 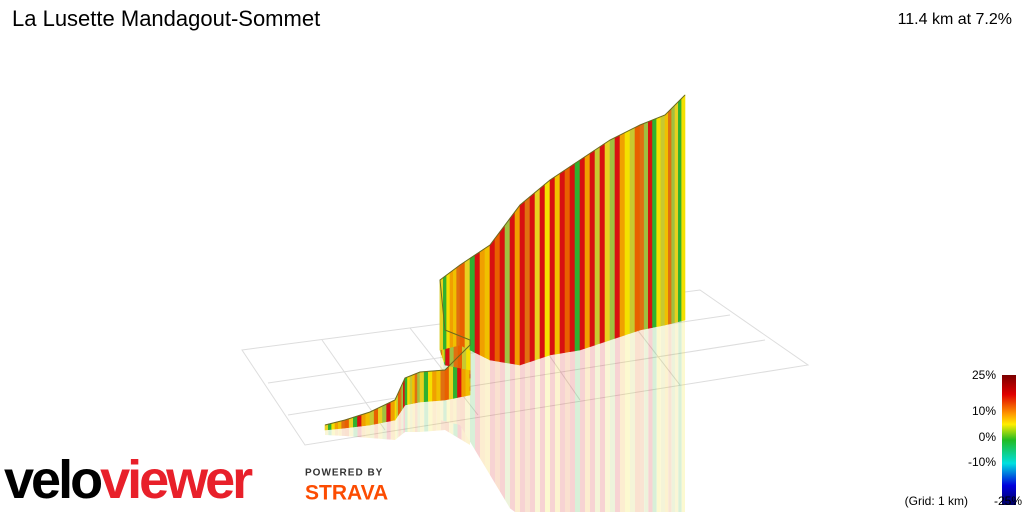 What do you see at coordinates (128, 480) in the screenshot?
I see `logo: veloviewer` at bounding box center [128, 480].